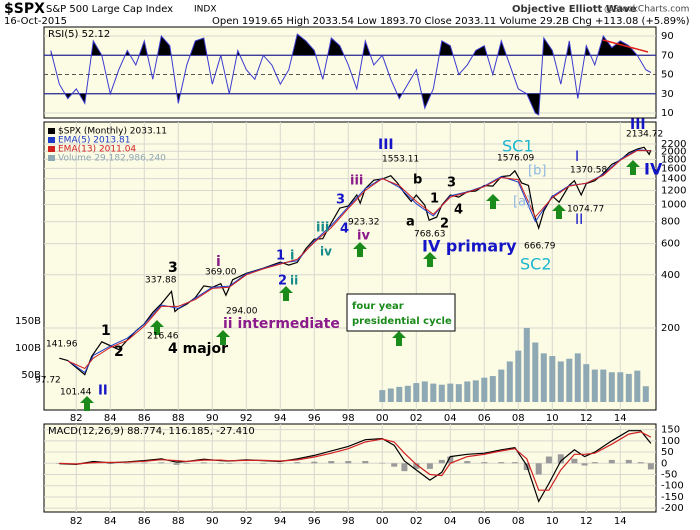 Image resolution: width=700 pixels, height=530 pixels. What do you see at coordinates (673, 168) in the screenshot?
I see `y-tick-label: 1600` at bounding box center [673, 168].